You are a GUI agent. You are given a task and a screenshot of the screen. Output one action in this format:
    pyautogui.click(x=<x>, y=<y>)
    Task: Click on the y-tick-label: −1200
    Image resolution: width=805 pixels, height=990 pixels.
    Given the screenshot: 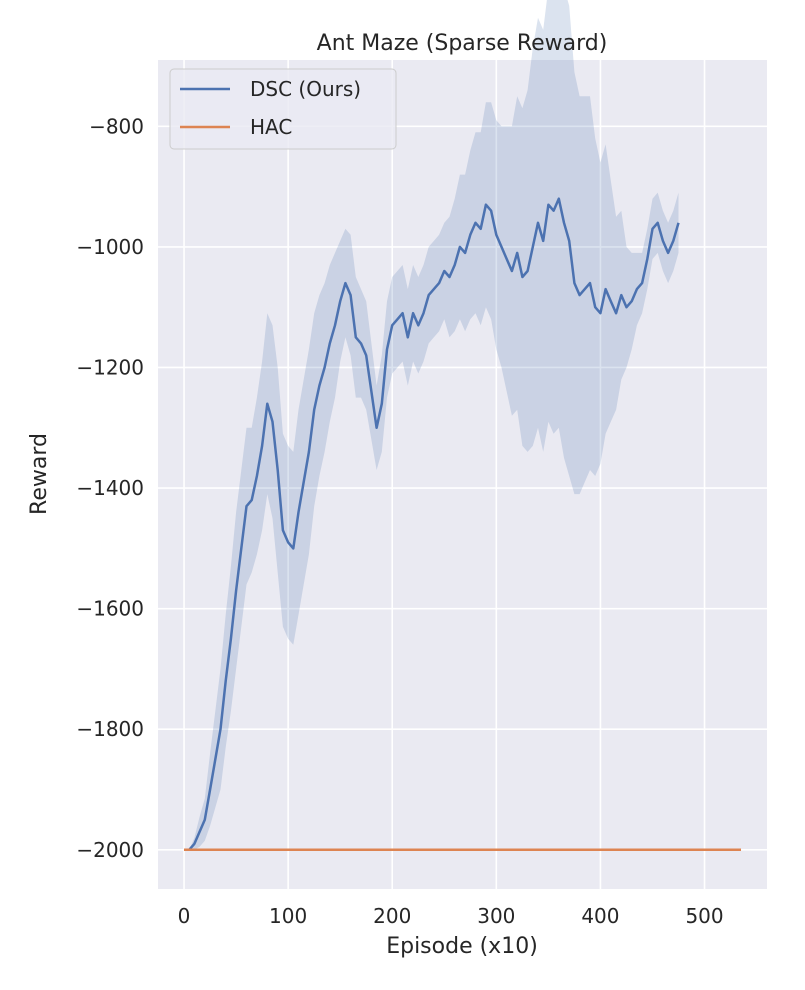 What is the action you would take?
    pyautogui.click(x=110, y=367)
    